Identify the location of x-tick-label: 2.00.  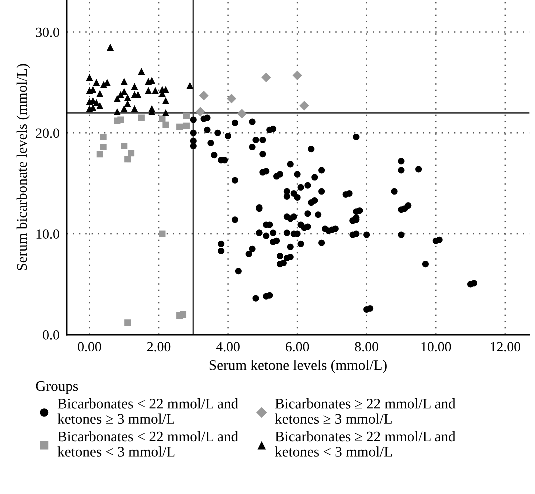
(159, 347).